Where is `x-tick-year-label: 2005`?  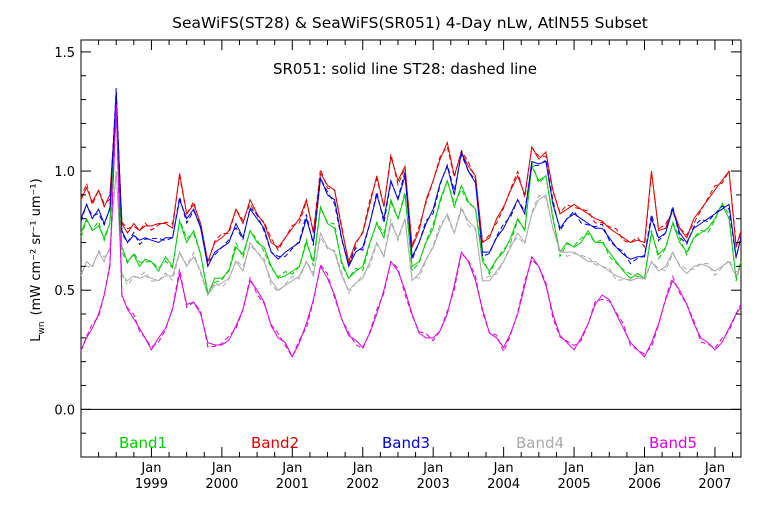
x-tick-year-label: 2005 is located at coordinates (574, 484).